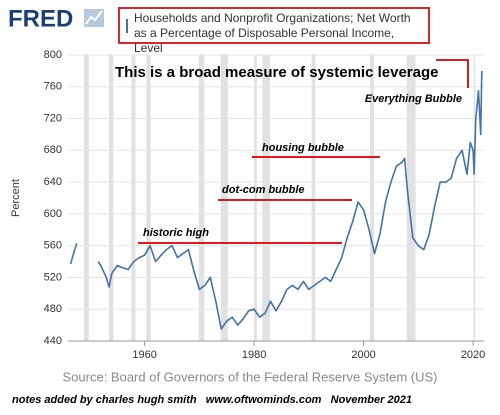  What do you see at coordinates (94, 18) in the screenshot?
I see `logo-icon` at bounding box center [94, 18].